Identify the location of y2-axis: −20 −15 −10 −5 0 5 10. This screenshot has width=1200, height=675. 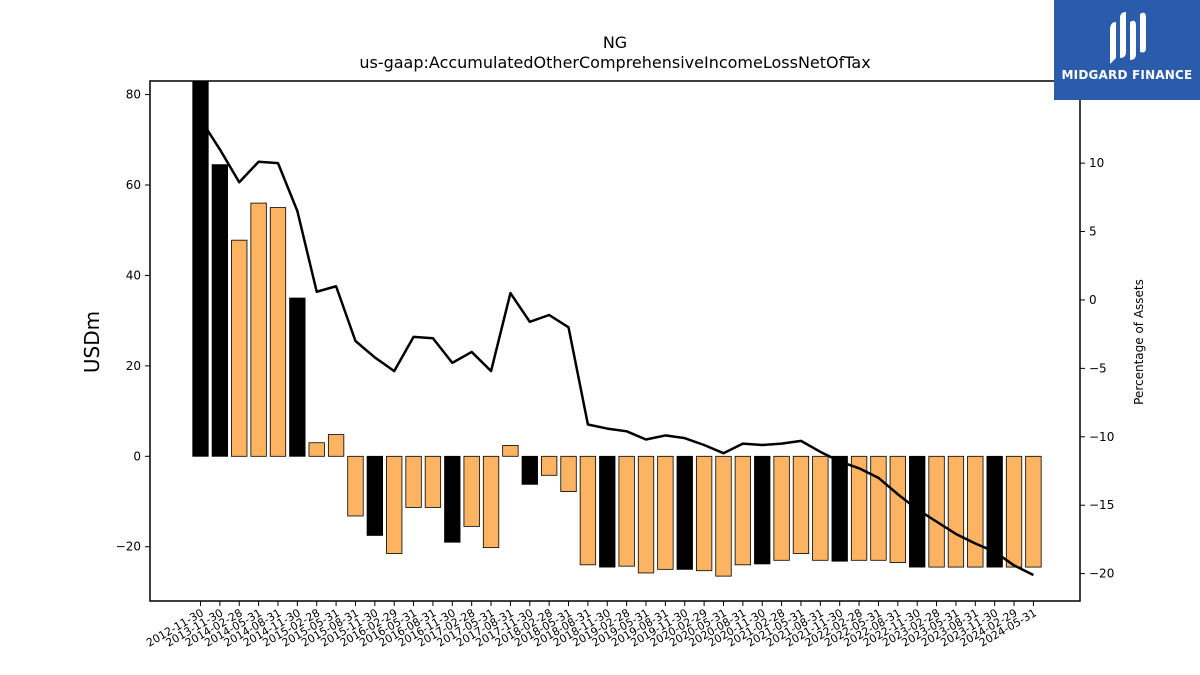
(1097, 368).